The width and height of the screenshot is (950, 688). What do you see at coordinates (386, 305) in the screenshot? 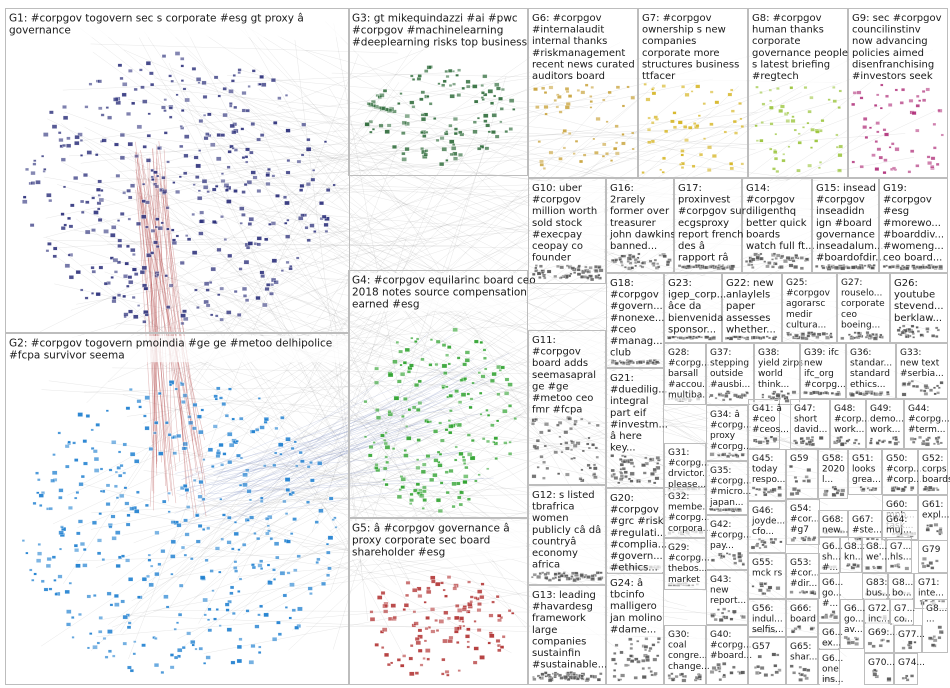
I see `group-label-line: earned #esg` at bounding box center [386, 305].